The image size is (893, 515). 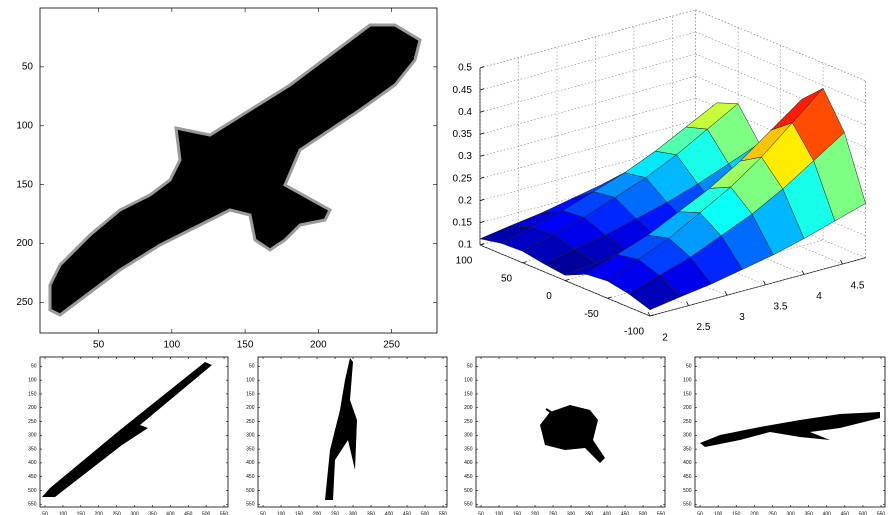 What do you see at coordinates (781, 306) in the screenshot?
I see `x-tick-label: 3.5` at bounding box center [781, 306].